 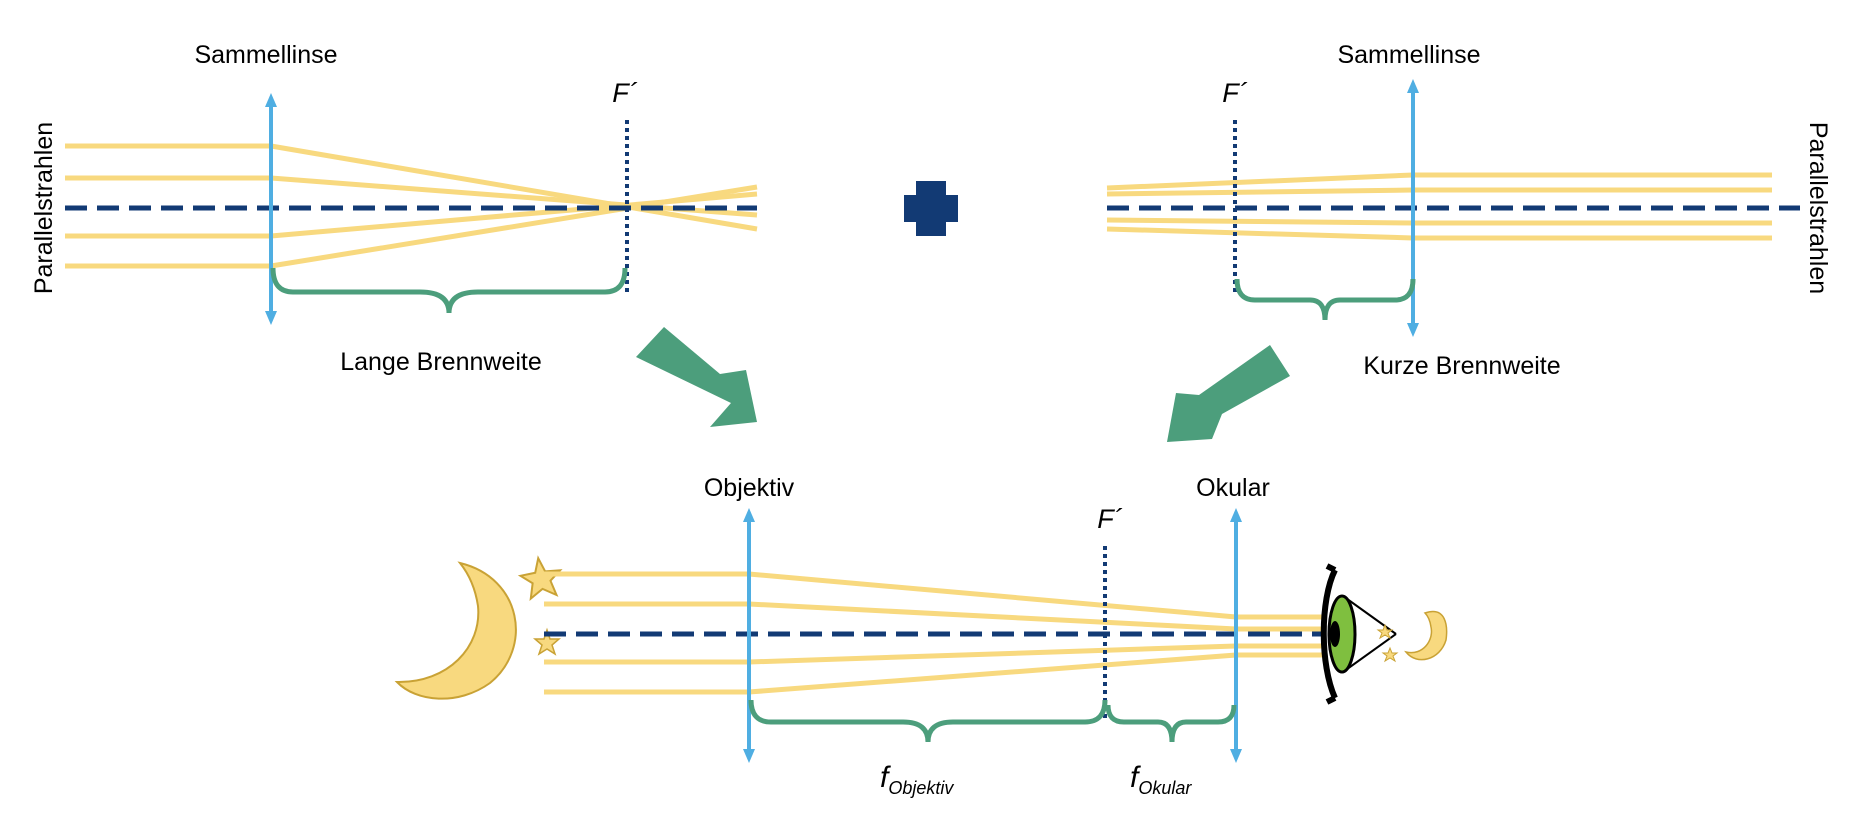 What do you see at coordinates (928, 721) in the screenshot?
I see `objective-focal-length-brace` at bounding box center [928, 721].